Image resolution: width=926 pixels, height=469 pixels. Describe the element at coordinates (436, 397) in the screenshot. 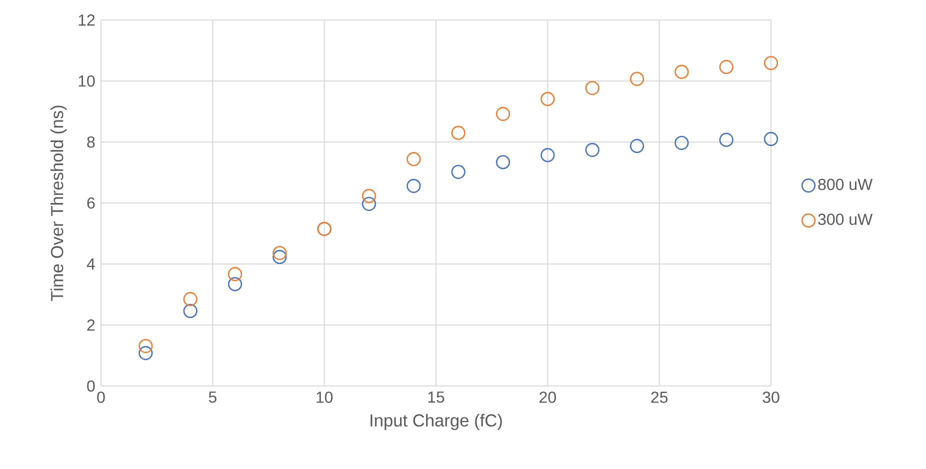

I see `x-tick-label: 15` at that location.